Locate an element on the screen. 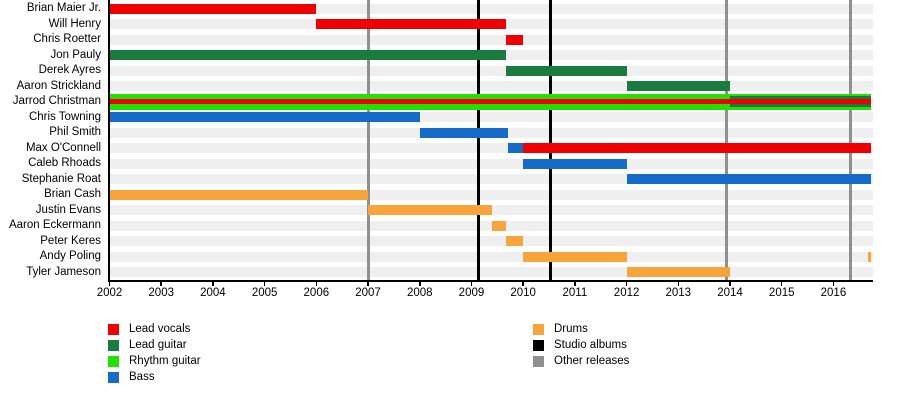 This screenshot has height=400, width=900. member-name-label: Will Henry is located at coordinates (74, 23).